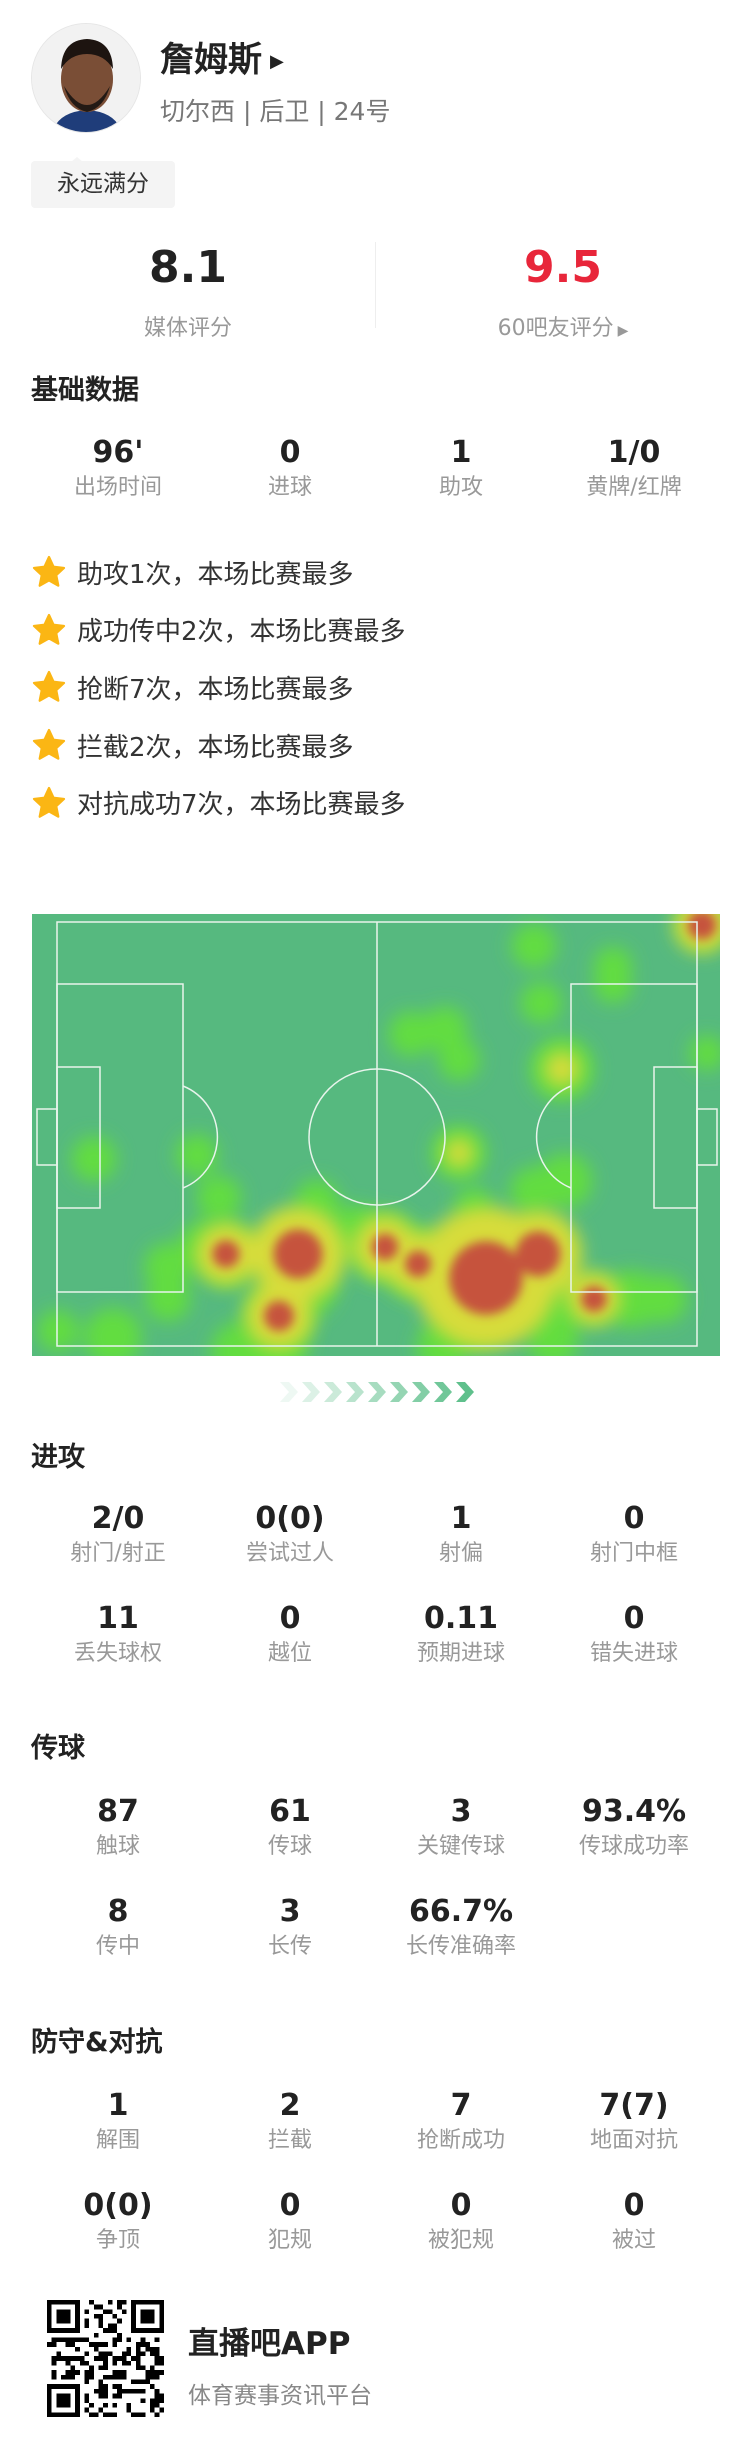 The height and width of the screenshot is (2452, 750). I want to click on player-avatar, so click(86, 78).